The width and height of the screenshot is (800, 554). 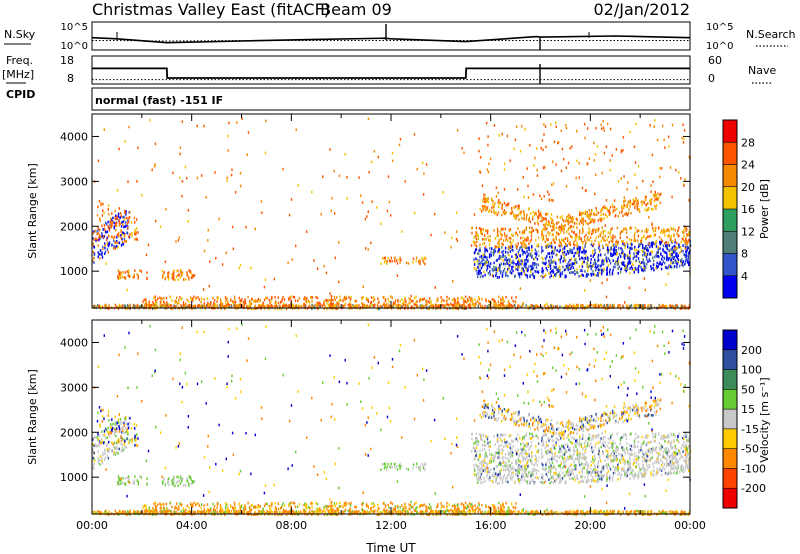 I want to click on nave-label: Nave, so click(x=762, y=70).